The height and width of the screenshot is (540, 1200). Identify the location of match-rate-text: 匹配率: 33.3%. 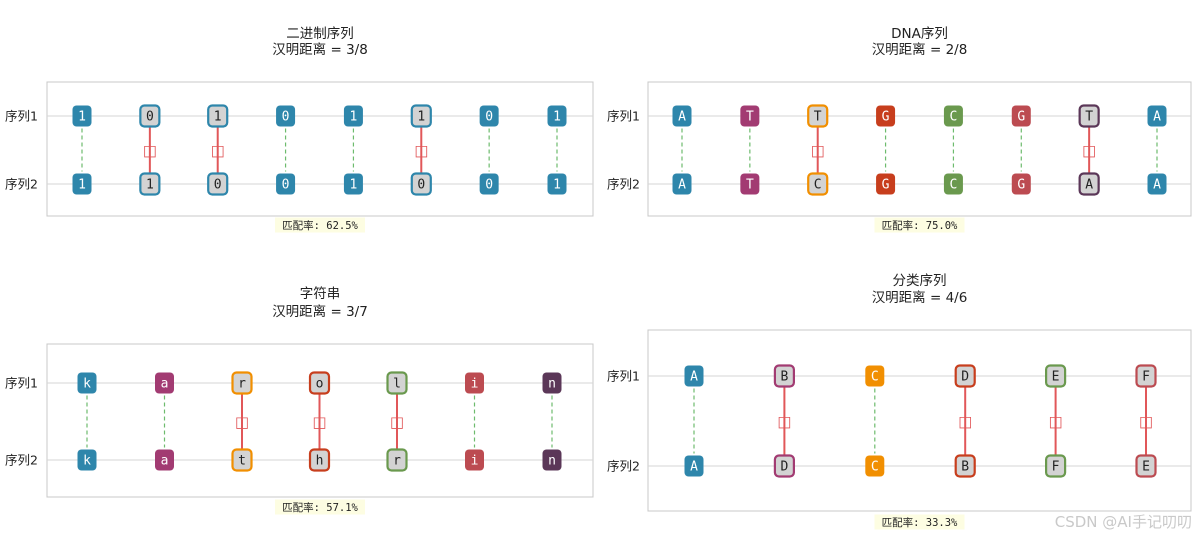
(920, 522).